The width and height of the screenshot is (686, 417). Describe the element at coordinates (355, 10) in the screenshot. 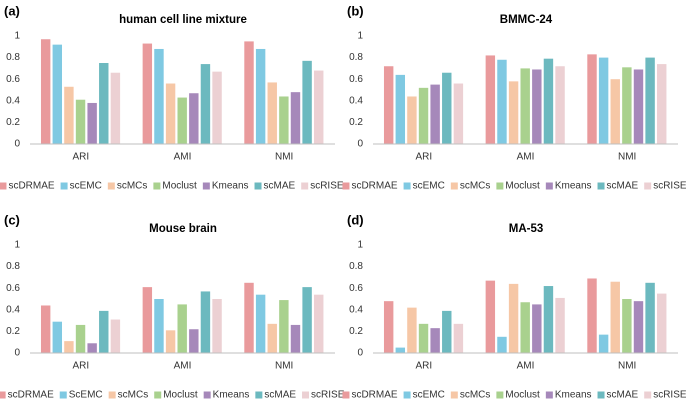

I see `panel-label: (b)` at that location.